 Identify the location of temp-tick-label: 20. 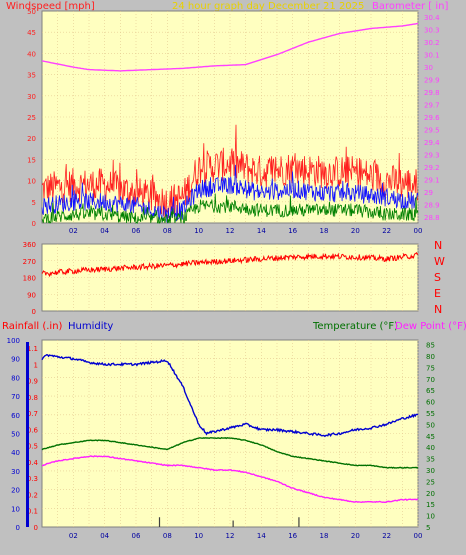
(430, 494).